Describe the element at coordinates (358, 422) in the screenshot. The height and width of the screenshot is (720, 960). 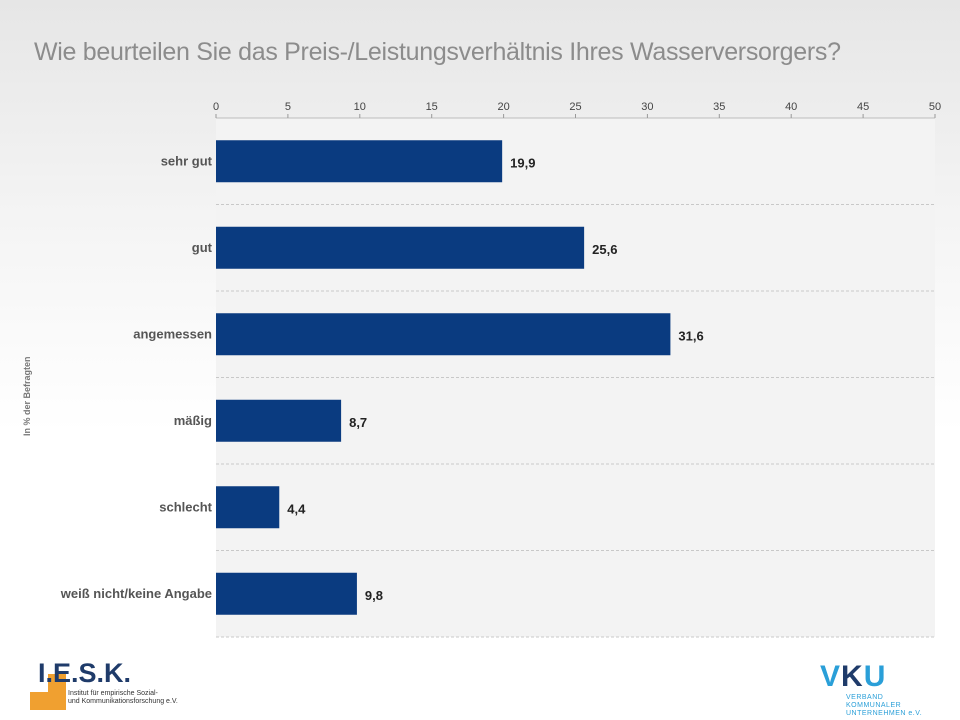
I see `value-label: 8,7` at that location.